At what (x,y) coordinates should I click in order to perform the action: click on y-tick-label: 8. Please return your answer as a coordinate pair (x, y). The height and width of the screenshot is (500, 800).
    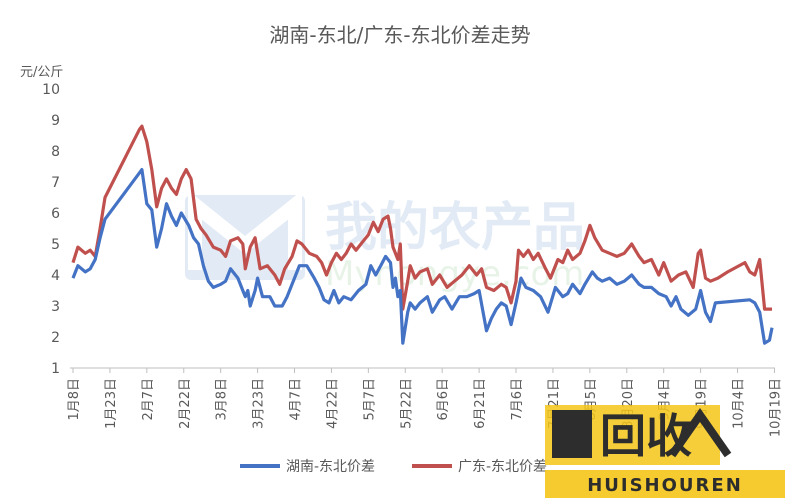
    Looking at the image, I should click on (55, 152).